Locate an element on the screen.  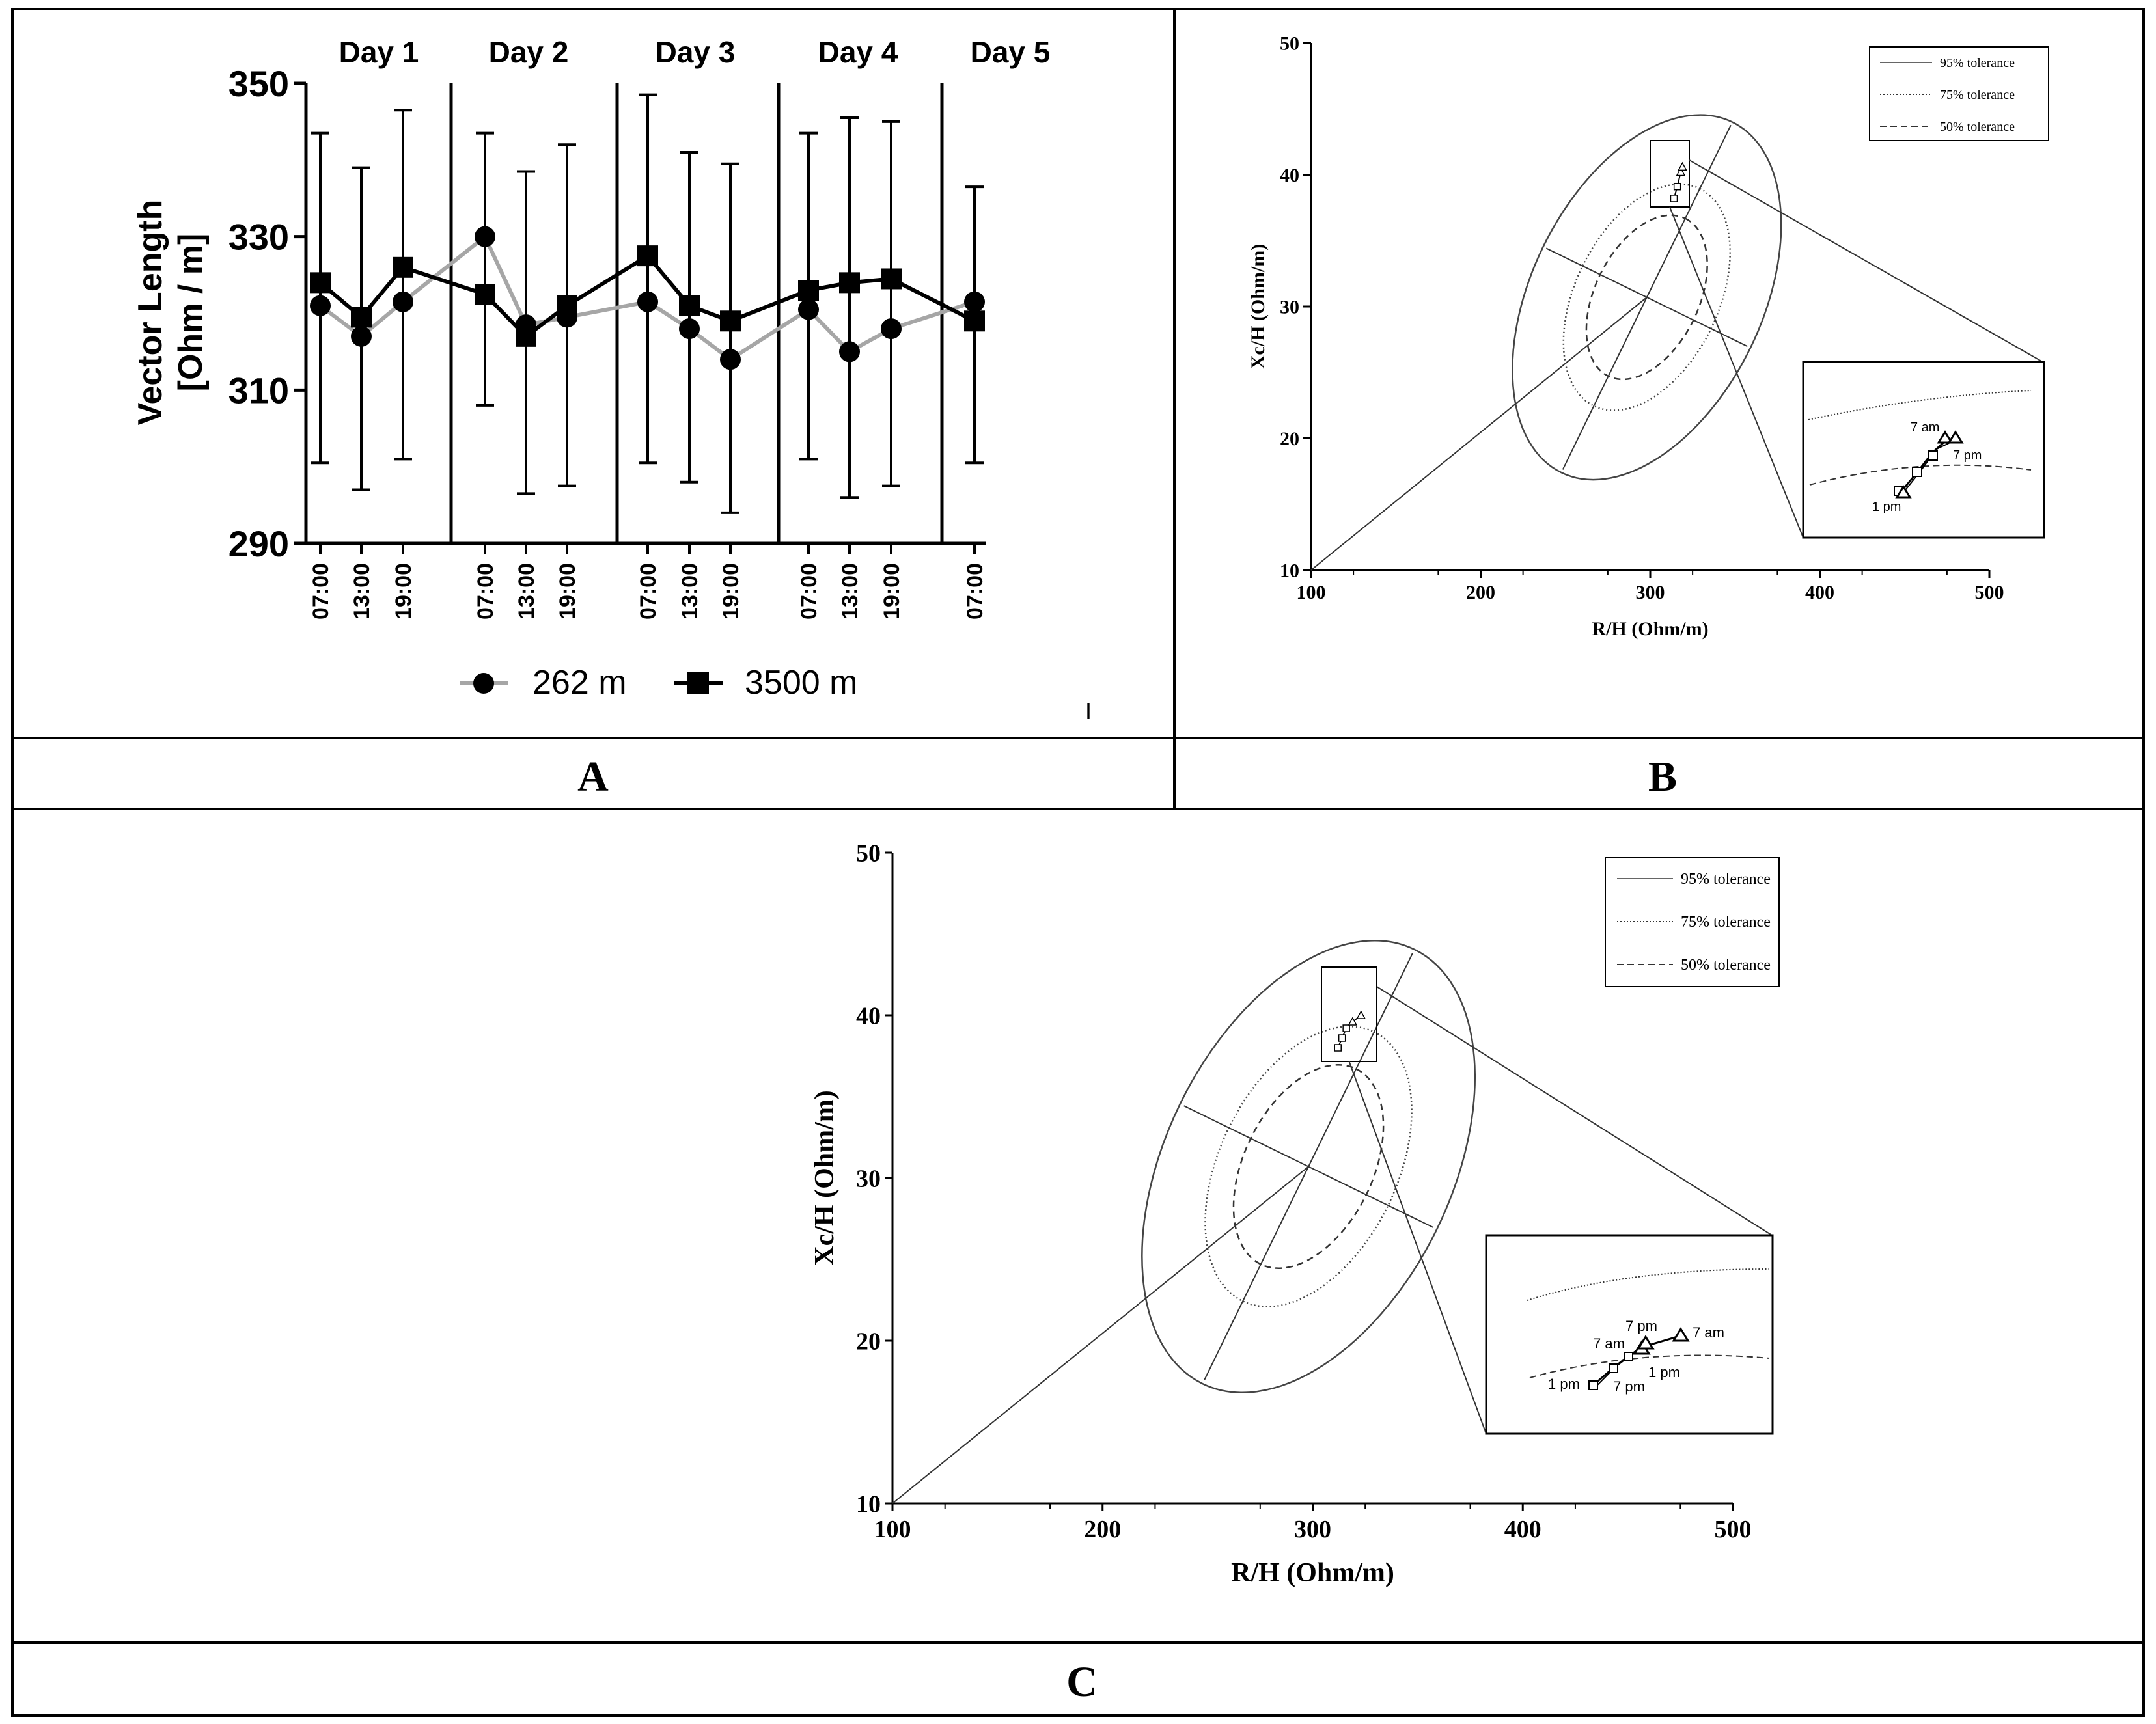
inset-c-label-7pm-bottom: 7 pm is located at coordinates (1629, 1387).